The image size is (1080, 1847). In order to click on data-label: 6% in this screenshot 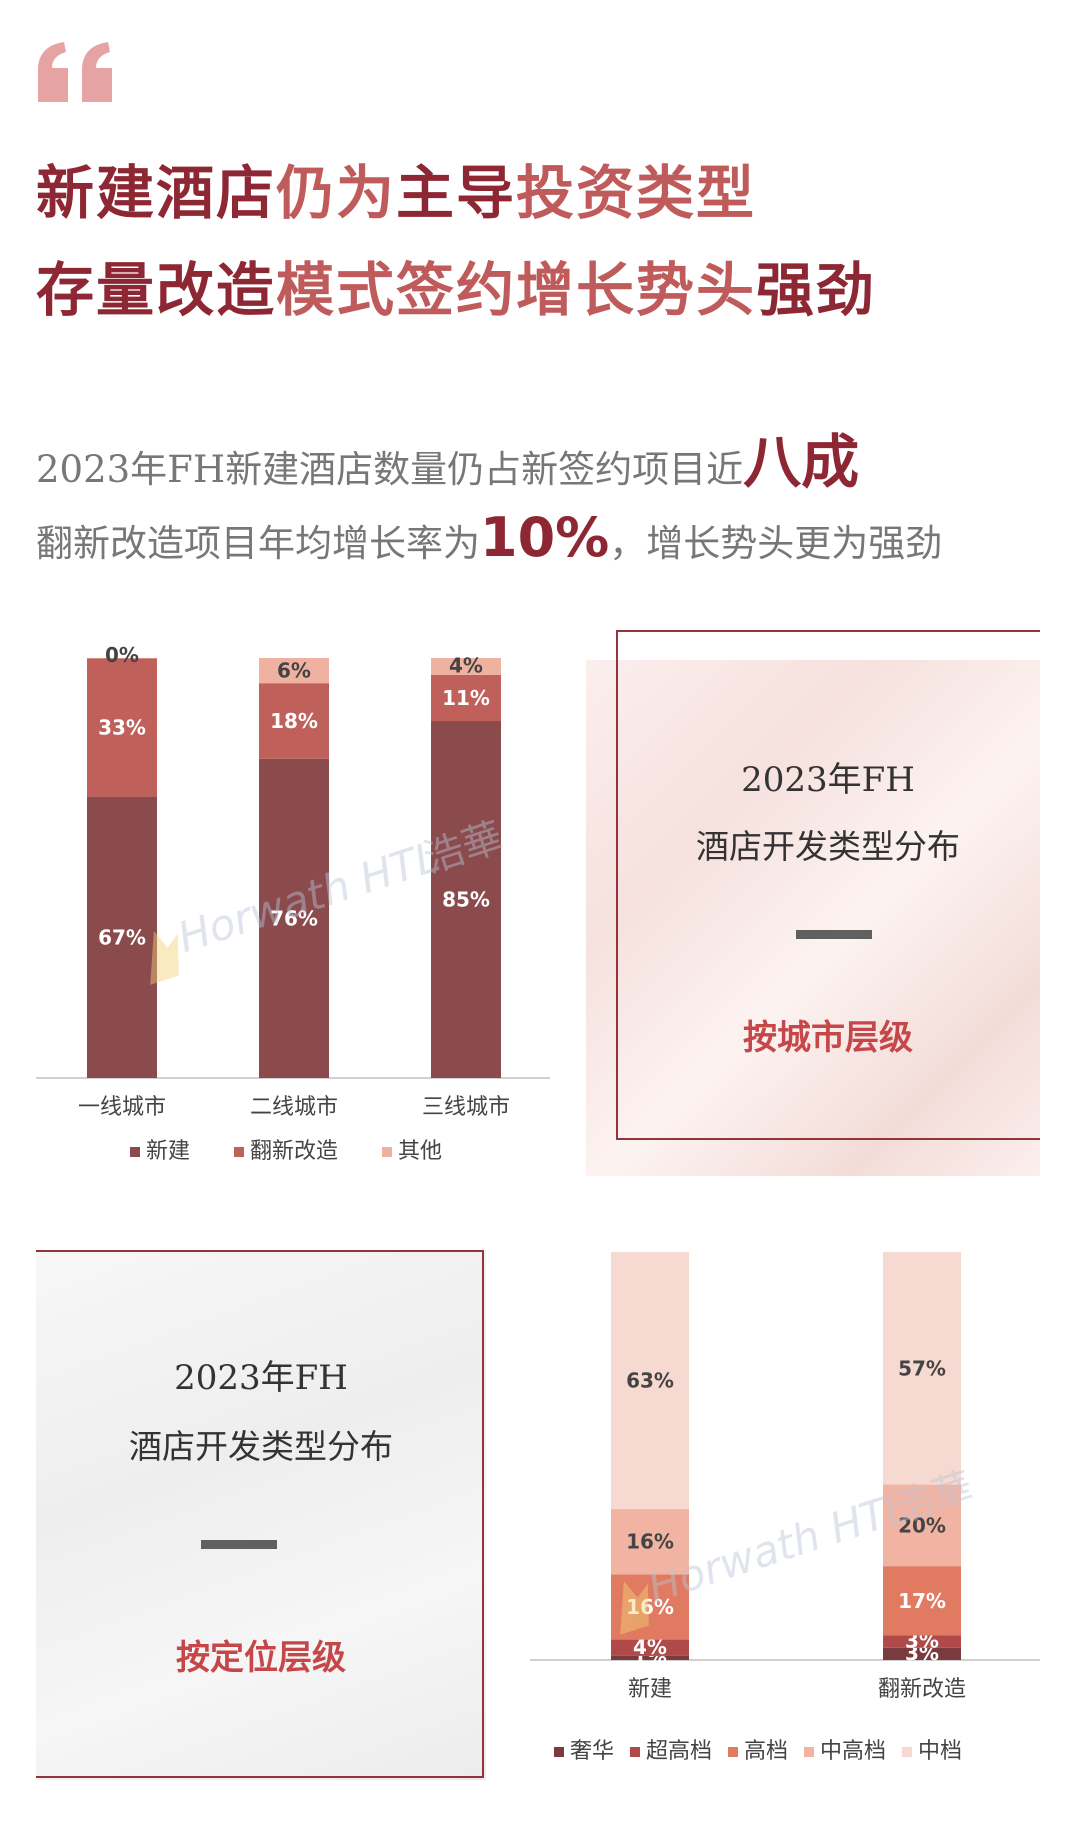, I will do `click(294, 671)`.